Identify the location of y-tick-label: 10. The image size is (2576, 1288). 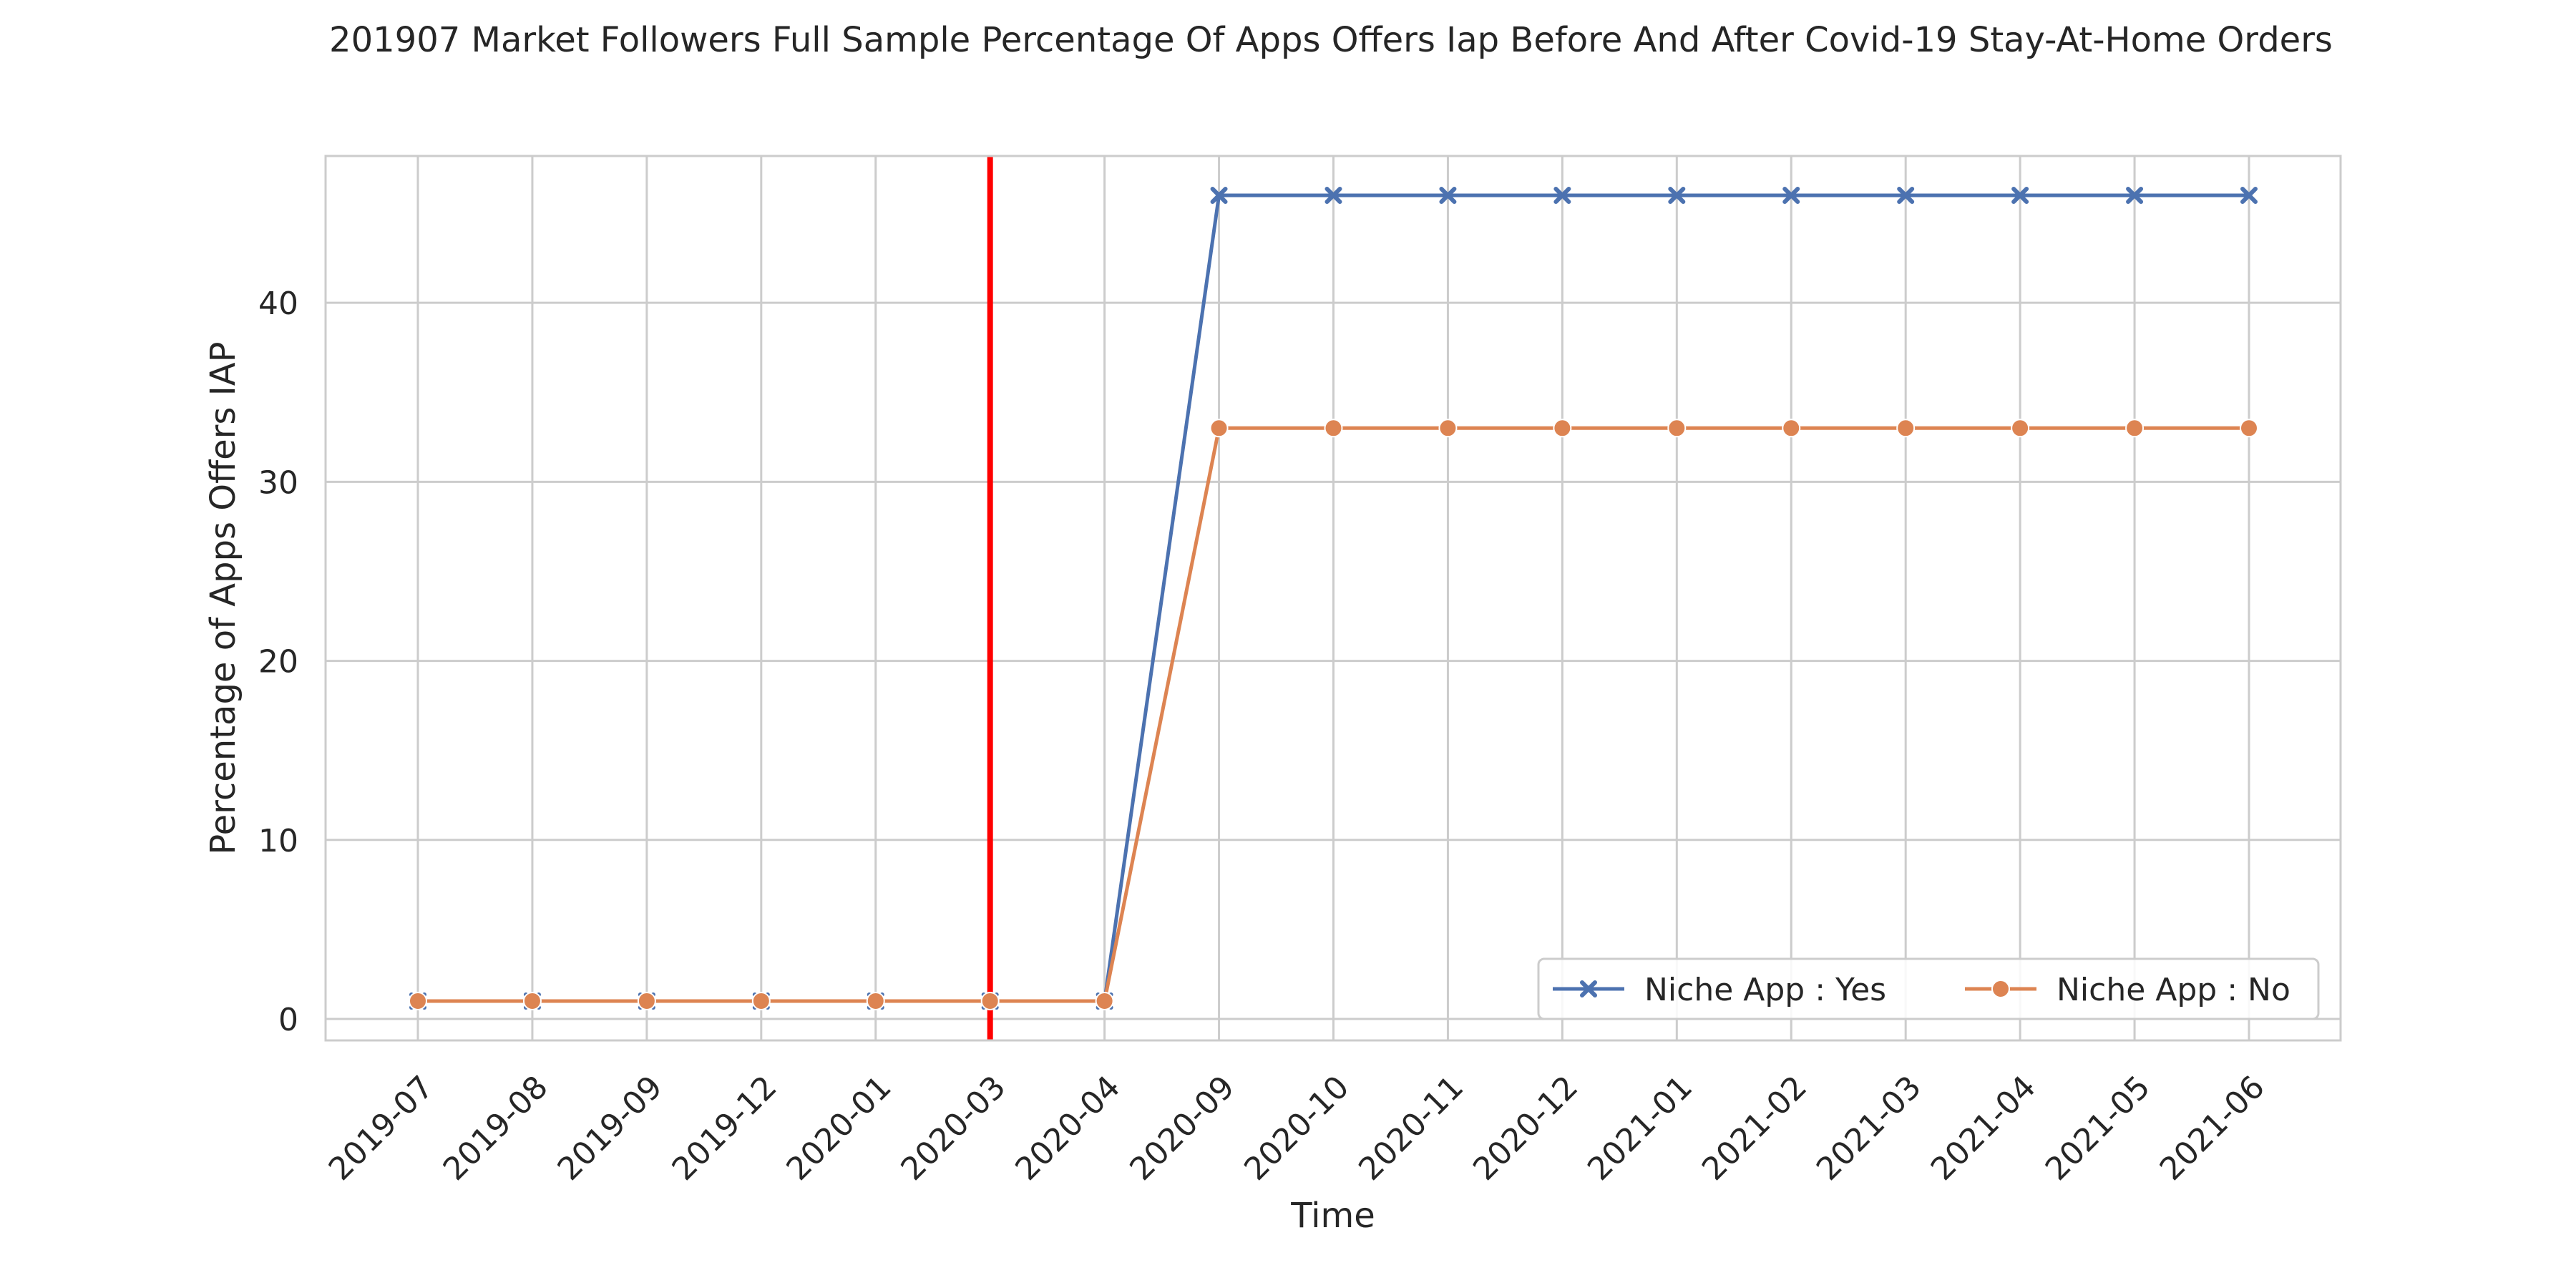
(278, 841).